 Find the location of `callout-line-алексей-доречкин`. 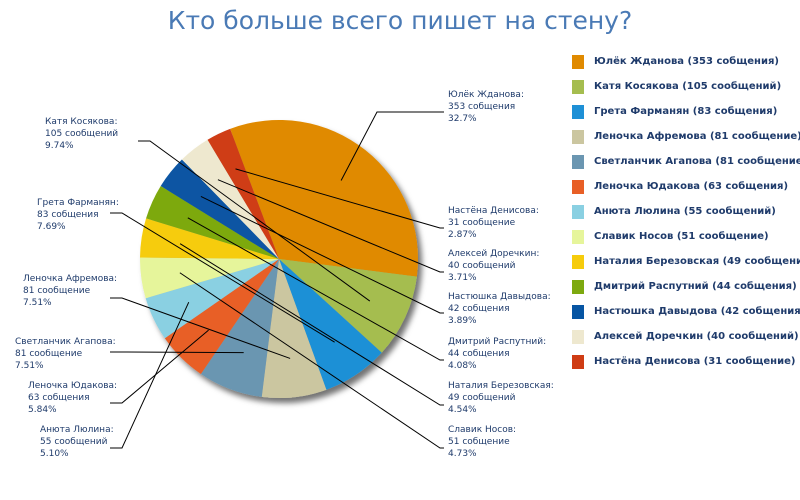

callout-line-алексей-доречкин is located at coordinates (330, 226).